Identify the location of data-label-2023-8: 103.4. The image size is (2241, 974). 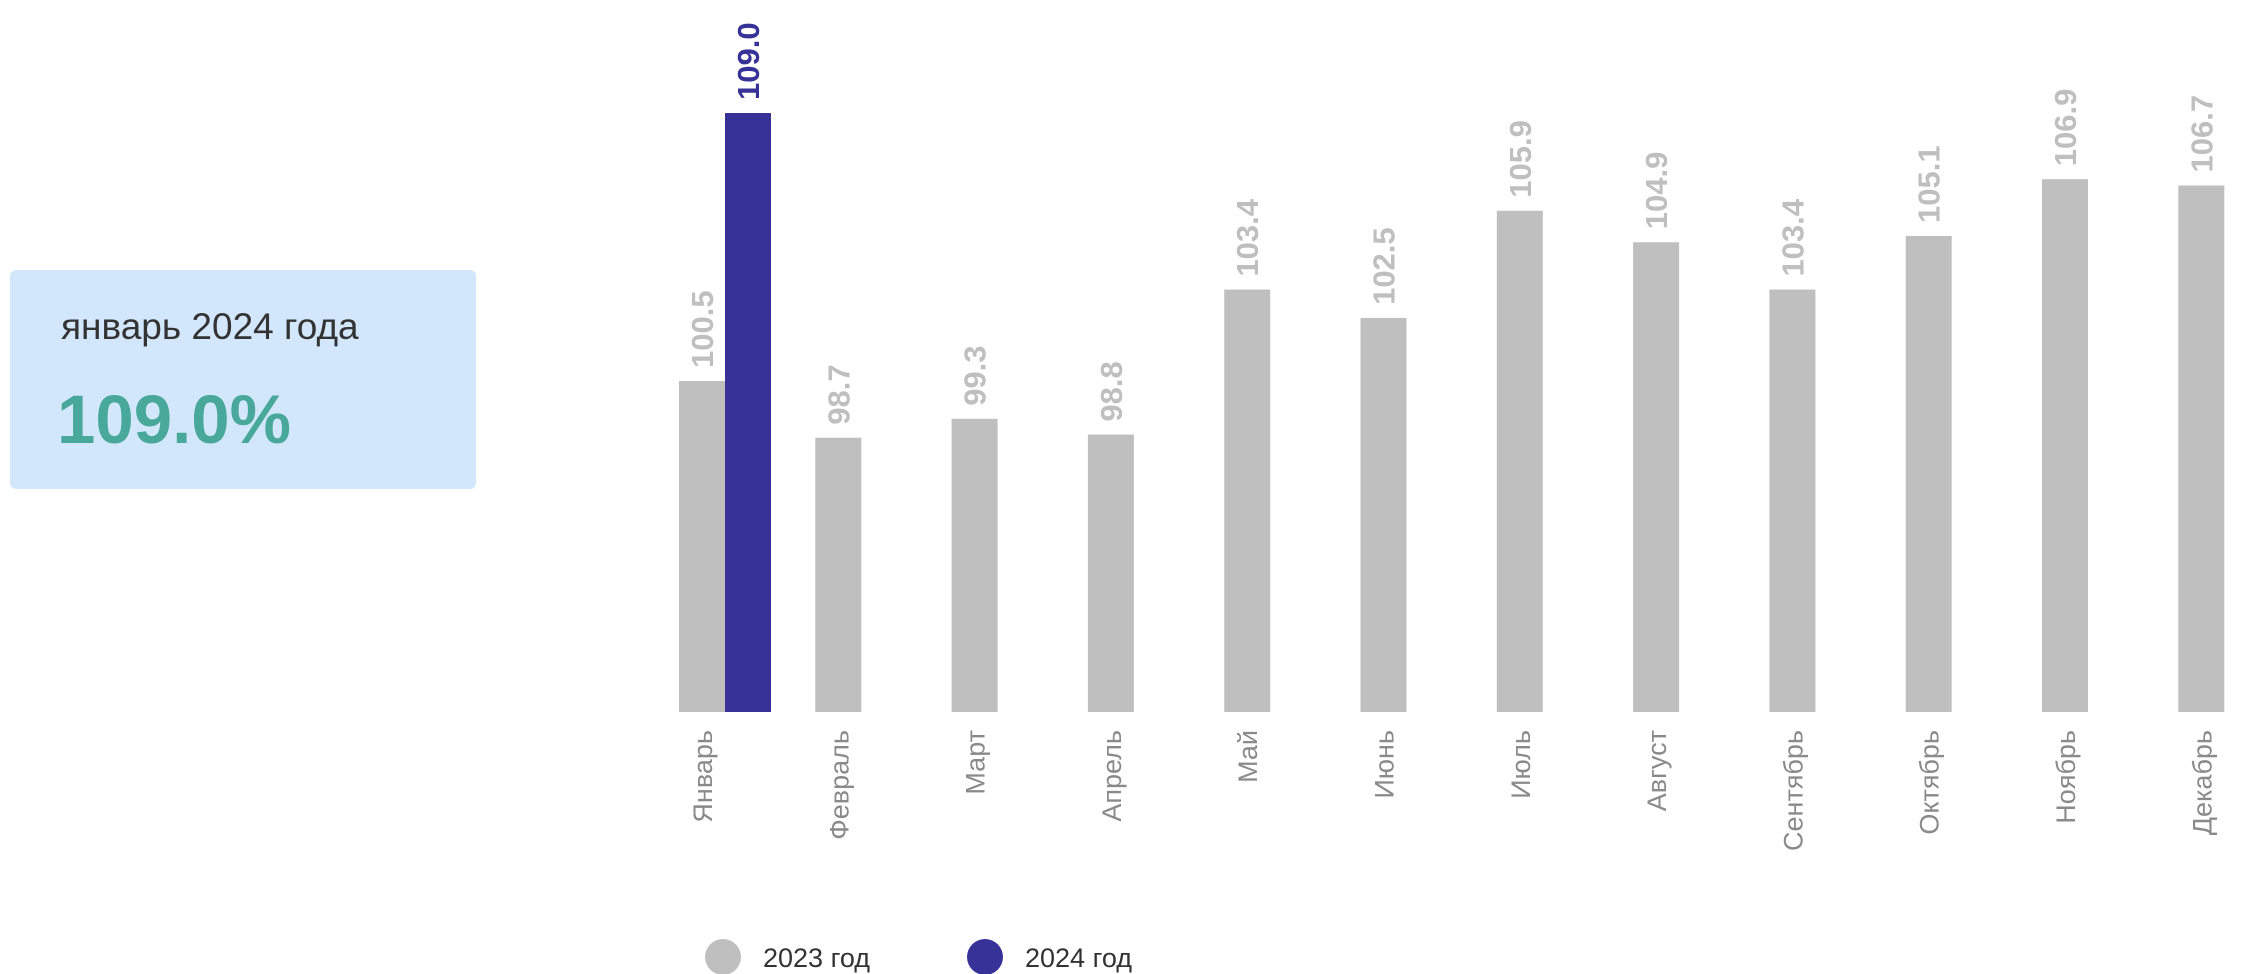
(1792, 237).